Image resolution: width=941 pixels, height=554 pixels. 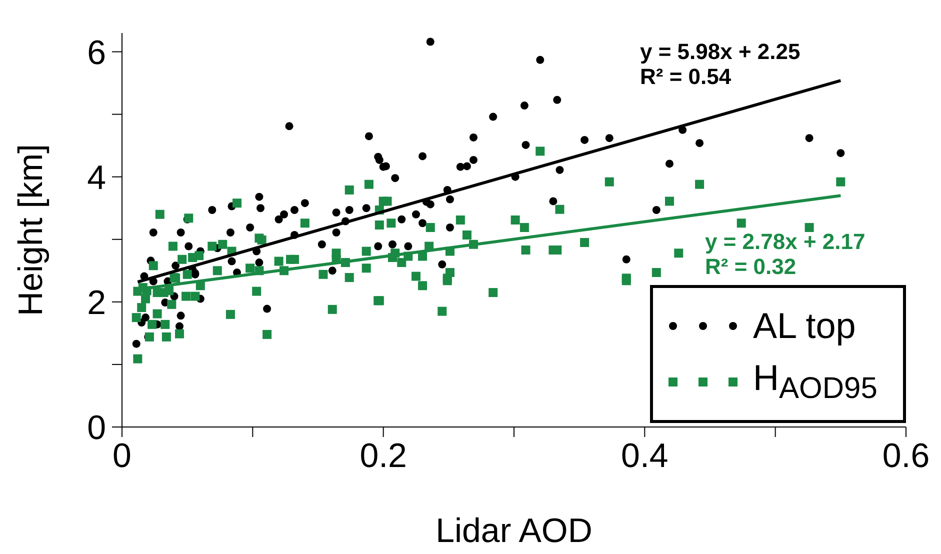 I want to click on legend-label: AL top, so click(x=804, y=326).